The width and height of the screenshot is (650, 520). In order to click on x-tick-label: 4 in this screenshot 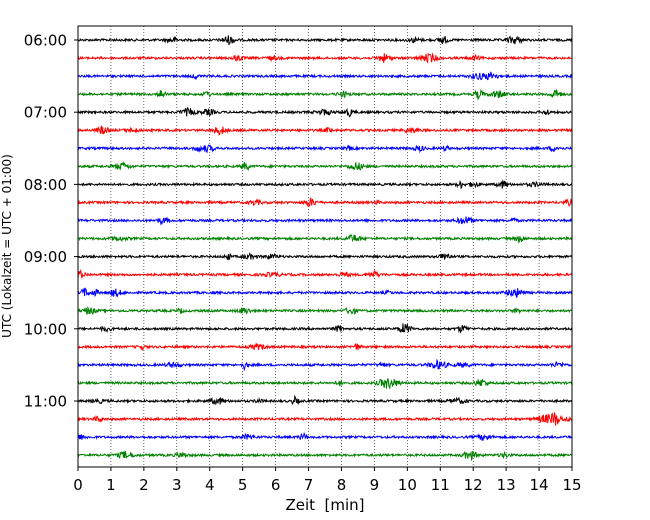, I will do `click(210, 485)`.